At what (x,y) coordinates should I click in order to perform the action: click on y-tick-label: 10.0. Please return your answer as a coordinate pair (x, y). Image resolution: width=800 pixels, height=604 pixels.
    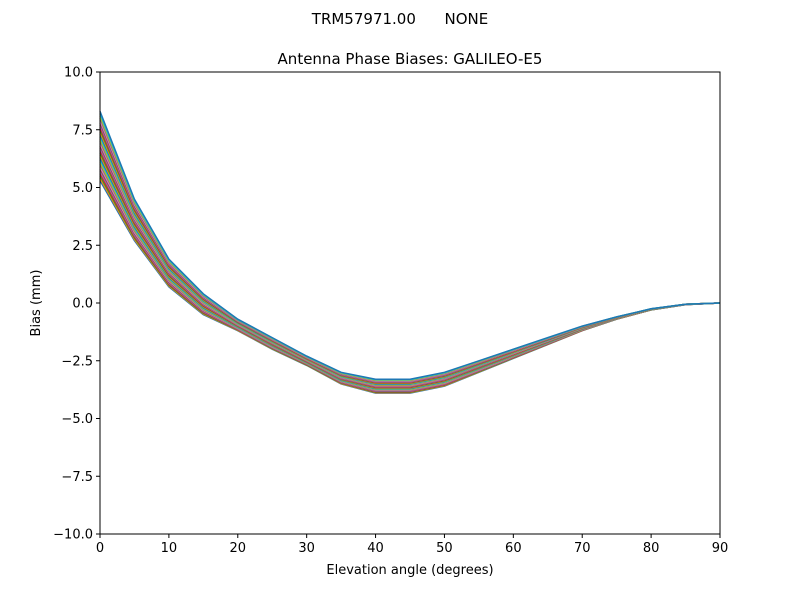
    Looking at the image, I should click on (78, 73).